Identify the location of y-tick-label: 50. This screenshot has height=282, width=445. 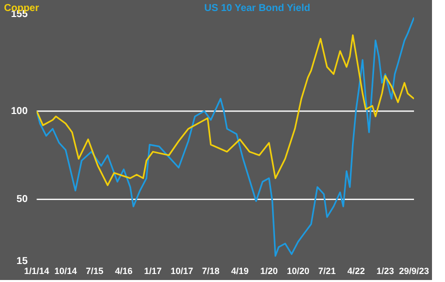
(22, 200).